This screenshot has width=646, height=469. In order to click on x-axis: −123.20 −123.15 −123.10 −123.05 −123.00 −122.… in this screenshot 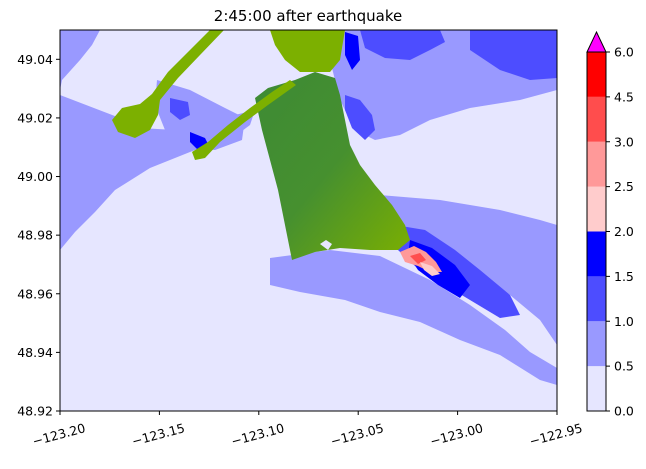, I will do `click(307, 430)`.